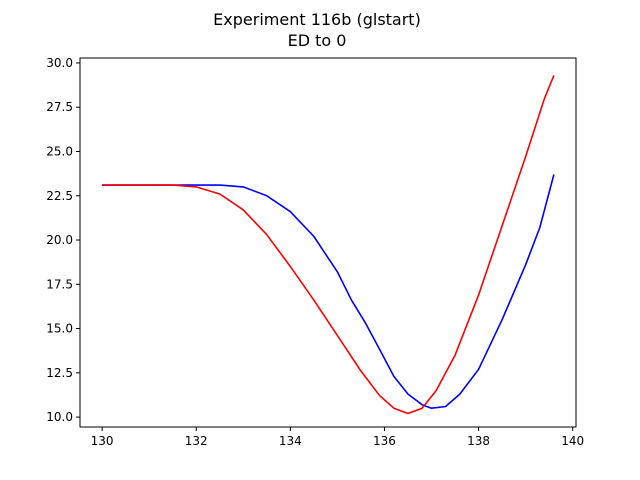 This screenshot has height=480, width=640. What do you see at coordinates (59, 284) in the screenshot?
I see `y-tick-label: 17.5` at bounding box center [59, 284].